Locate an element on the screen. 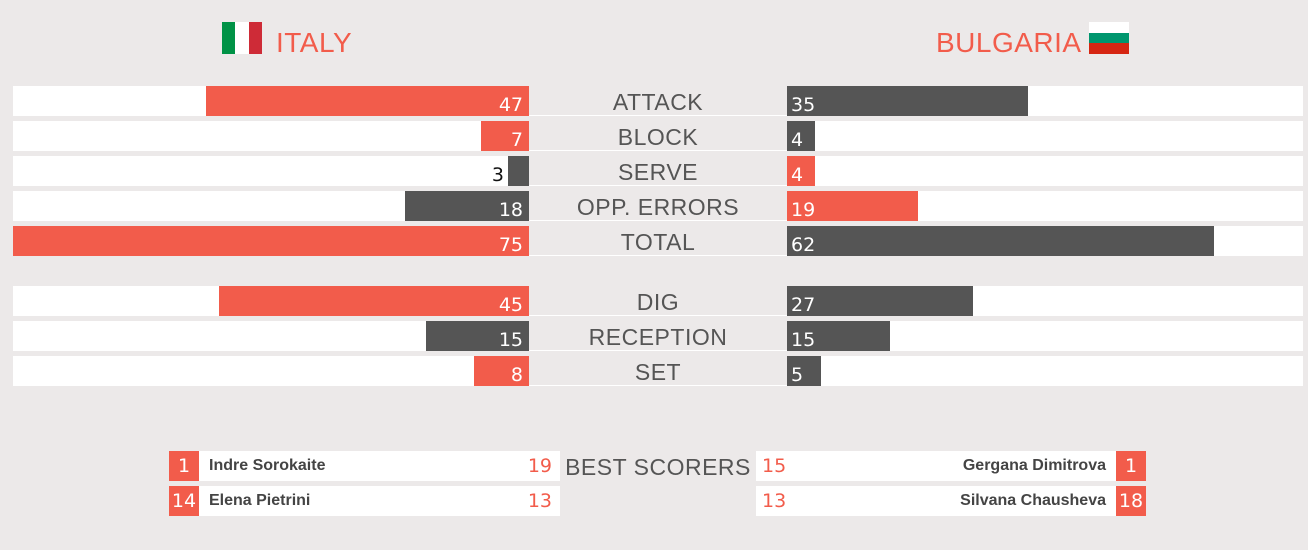 This screenshot has width=1308, height=550. away-bar-track: 19 is located at coordinates (1045, 206).